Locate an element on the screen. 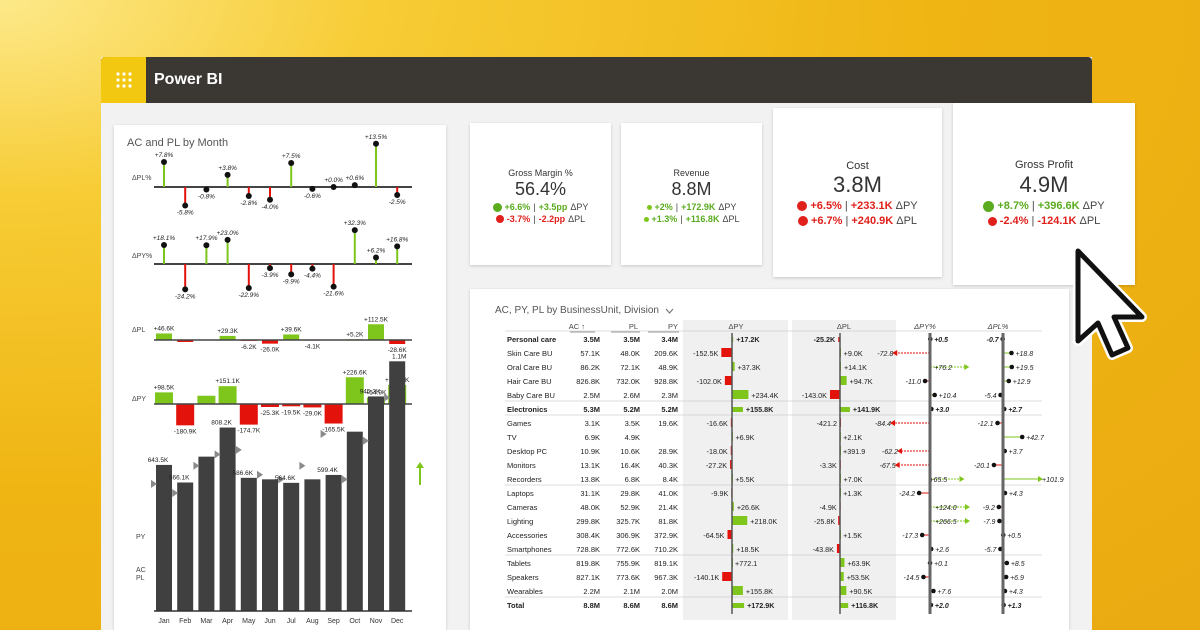  cell-pl: 16.4K is located at coordinates (630, 465).